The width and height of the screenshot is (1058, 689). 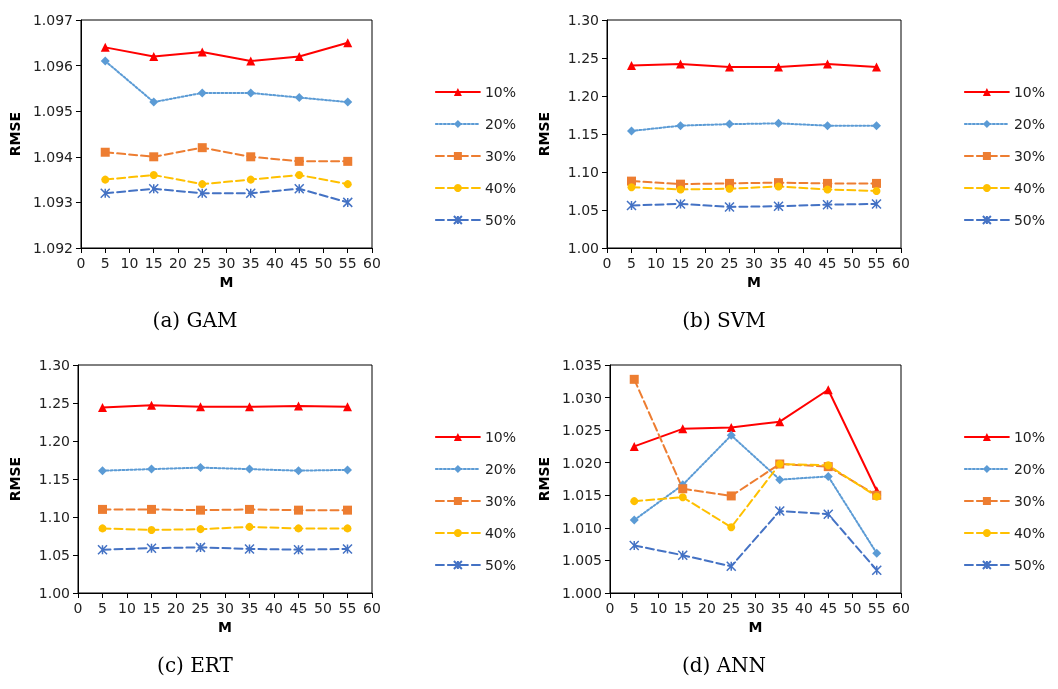 What do you see at coordinates (581, 527) in the screenshot?
I see `y-tick-label: 1.010` at bounding box center [581, 527].